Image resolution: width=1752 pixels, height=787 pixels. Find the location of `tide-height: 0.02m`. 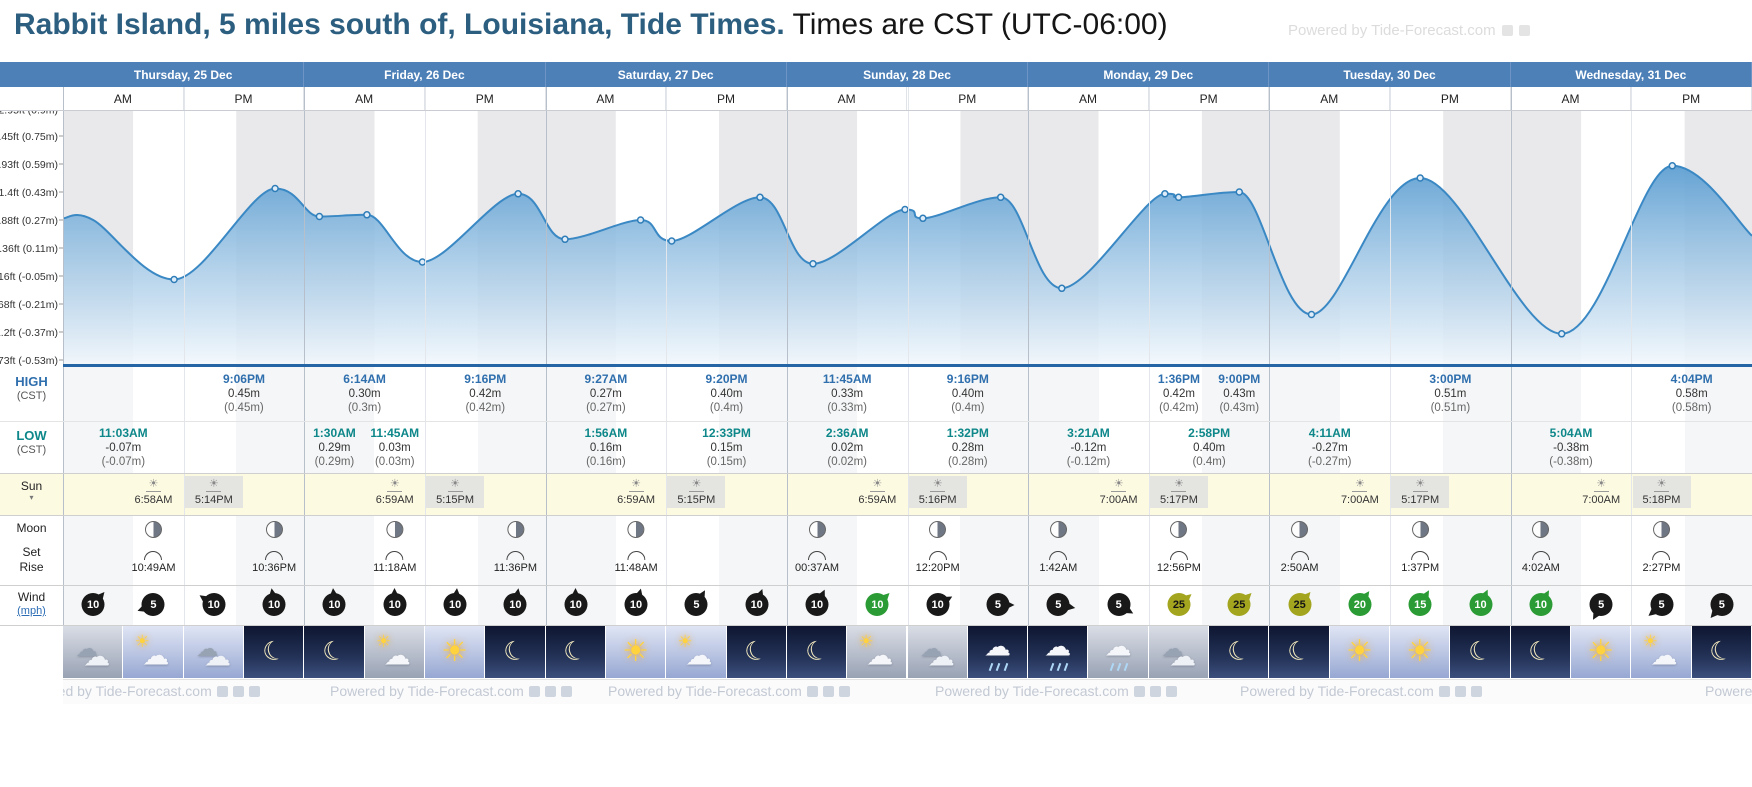

tide-height: 0.02m is located at coordinates (847, 447).